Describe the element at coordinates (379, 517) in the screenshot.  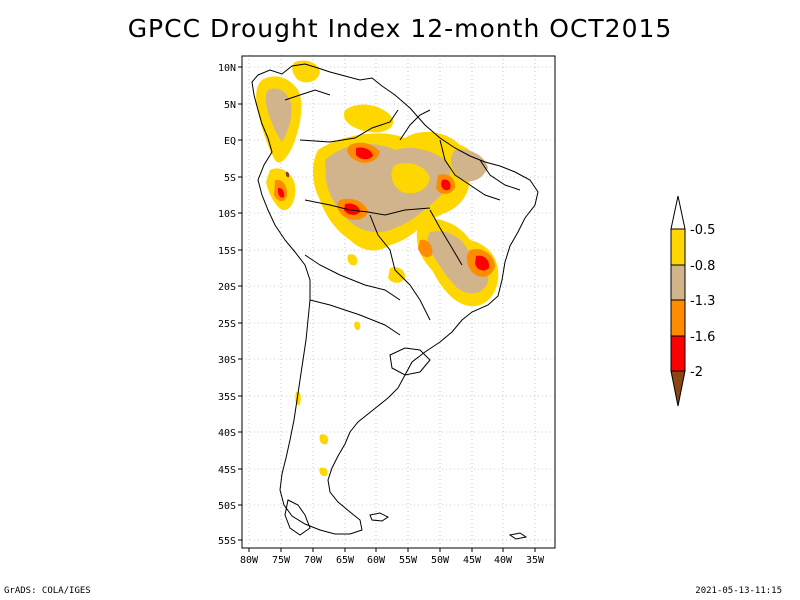
I see `falklands` at that location.